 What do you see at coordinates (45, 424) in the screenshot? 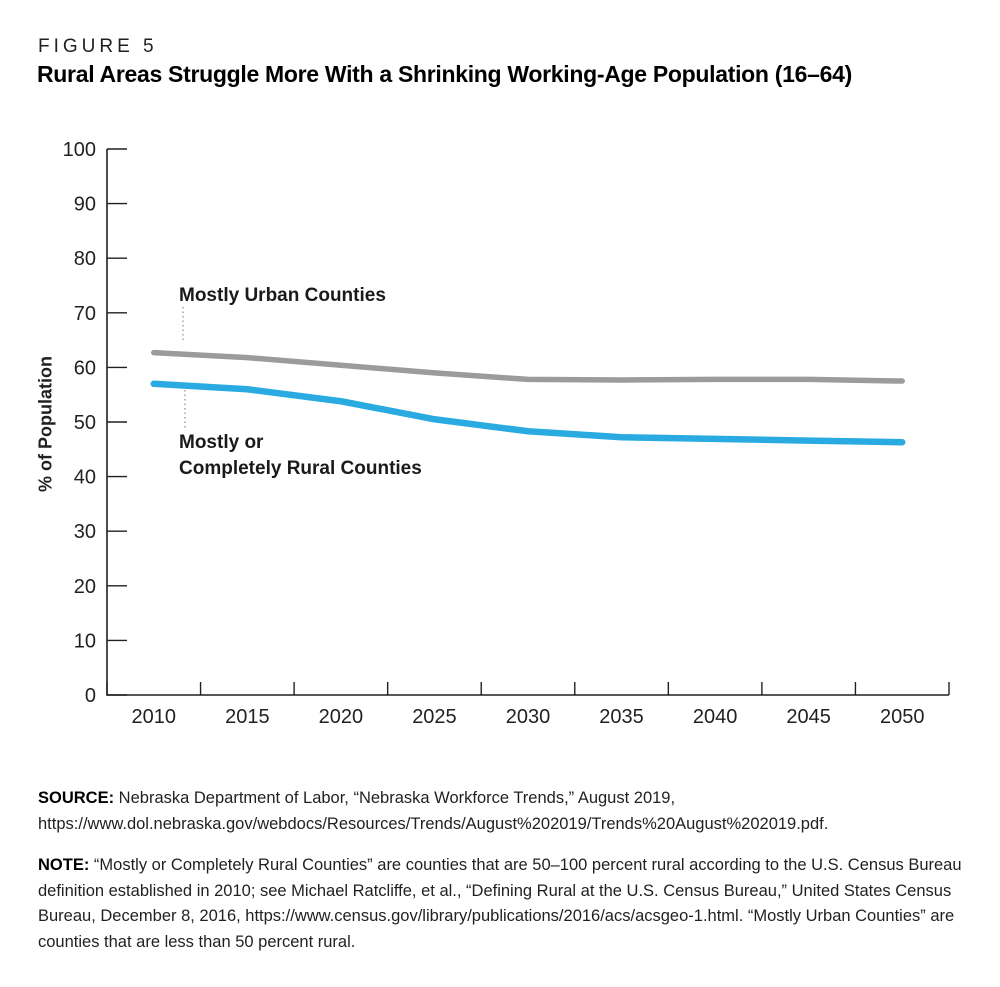
I see `y-axis-title: % of Population` at bounding box center [45, 424].